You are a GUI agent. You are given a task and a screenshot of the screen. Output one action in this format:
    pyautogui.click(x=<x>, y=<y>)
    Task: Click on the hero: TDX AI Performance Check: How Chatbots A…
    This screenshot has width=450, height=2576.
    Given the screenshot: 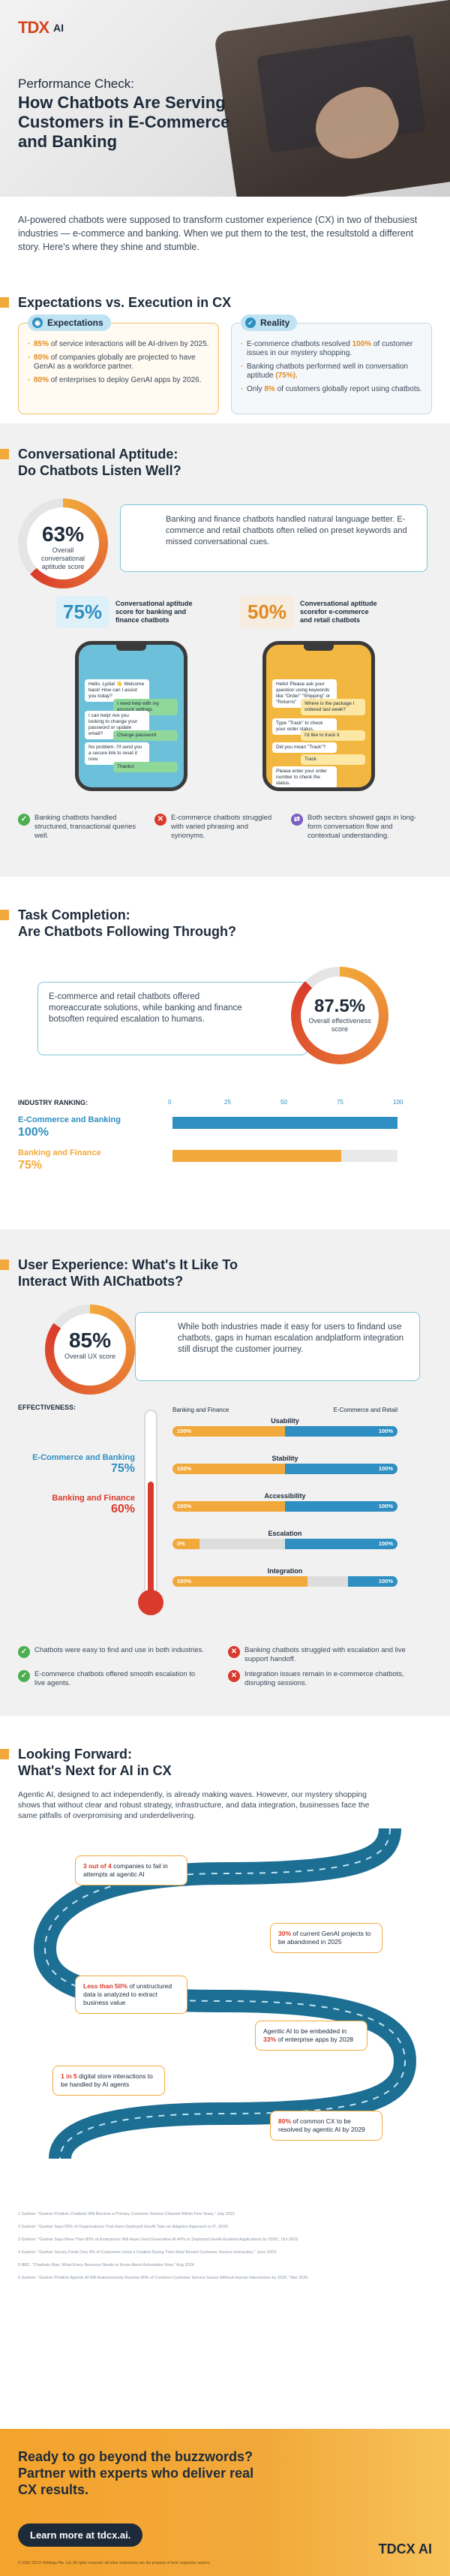 What is the action you would take?
    pyautogui.click(x=225, y=99)
    